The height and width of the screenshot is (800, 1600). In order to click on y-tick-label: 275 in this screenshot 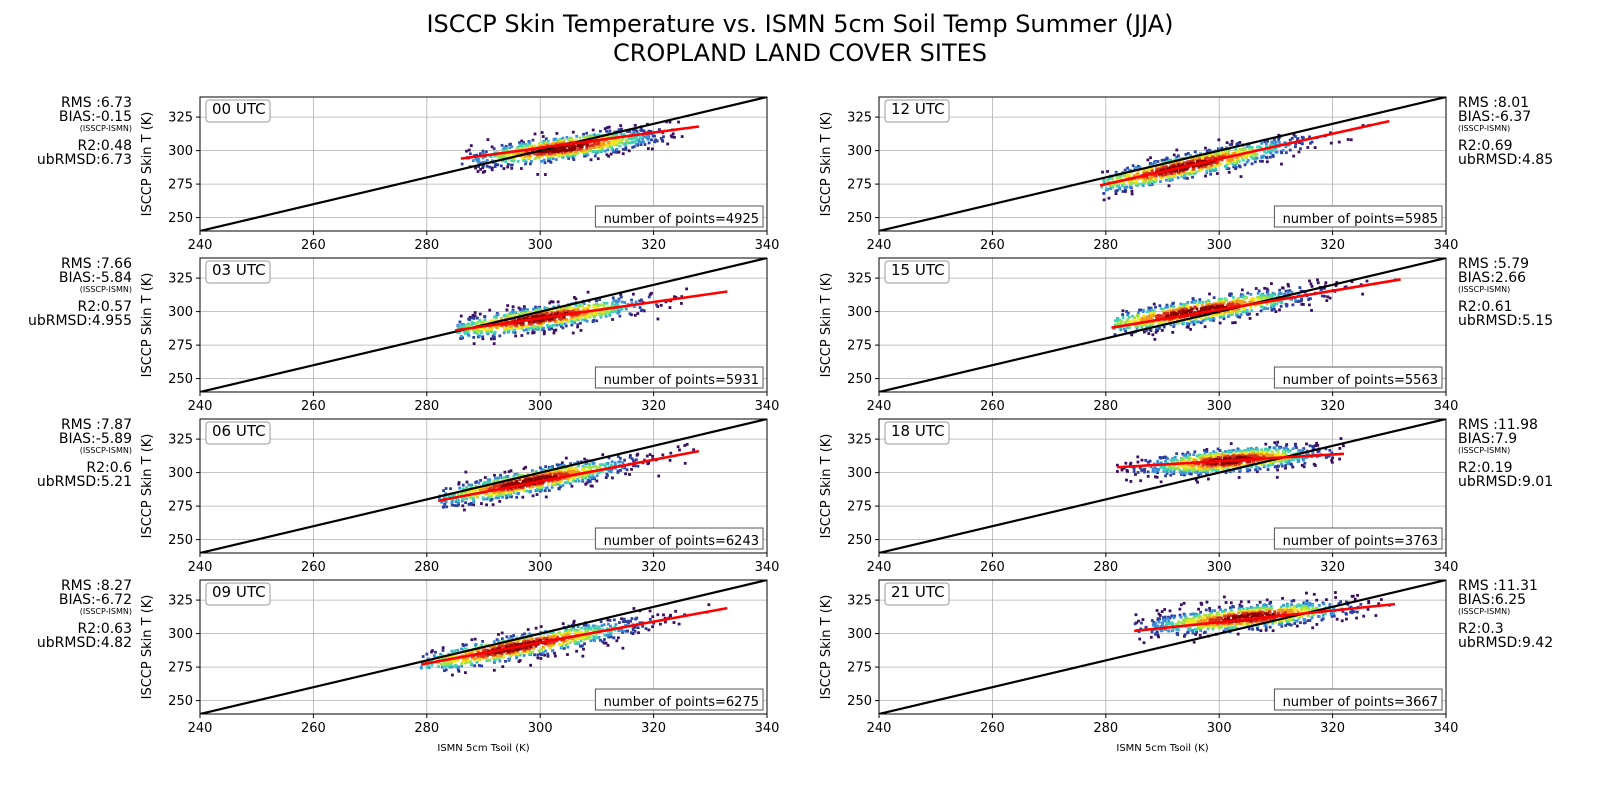, I will do `click(859, 185)`.